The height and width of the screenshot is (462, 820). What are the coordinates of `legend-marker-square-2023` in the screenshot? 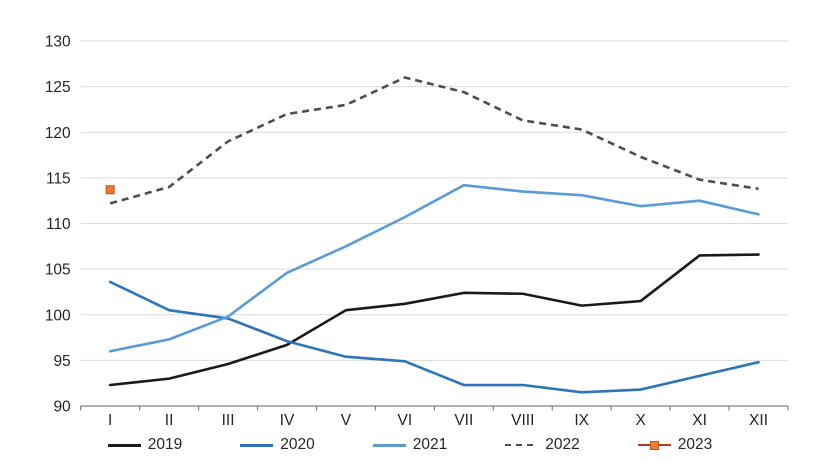 It's located at (654, 445).